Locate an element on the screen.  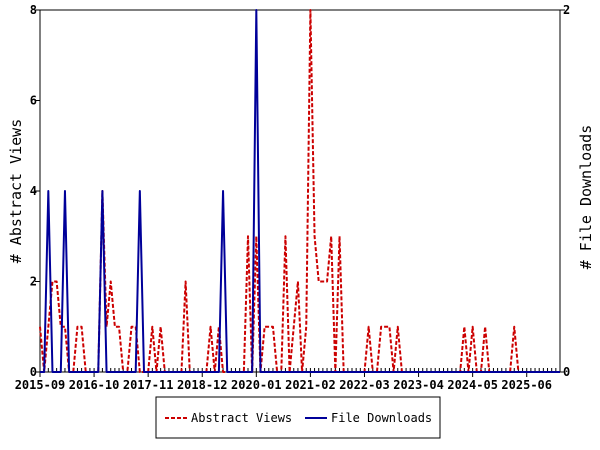
x-tick-label: 2025-06 is located at coordinates (526, 385).